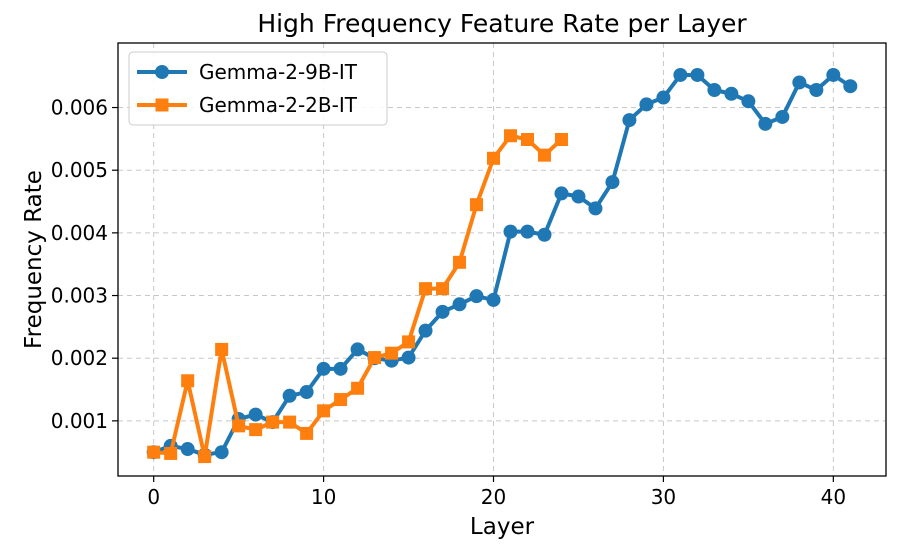 The height and width of the screenshot is (552, 898). Describe the element at coordinates (502, 23) in the screenshot. I see `chart-title: High Frequency Feature Rate per Layer` at that location.